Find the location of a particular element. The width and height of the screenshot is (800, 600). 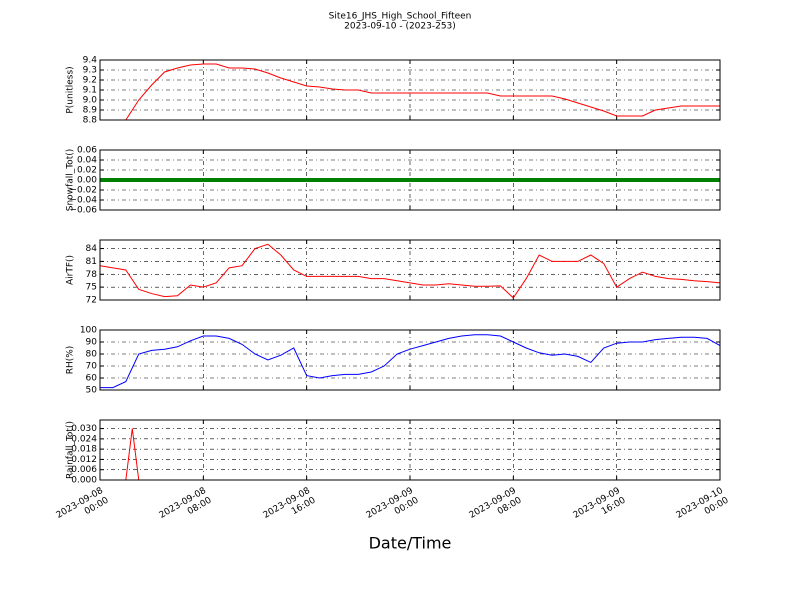

y-axis-label: Rainfall_Tot() is located at coordinates (71, 450).